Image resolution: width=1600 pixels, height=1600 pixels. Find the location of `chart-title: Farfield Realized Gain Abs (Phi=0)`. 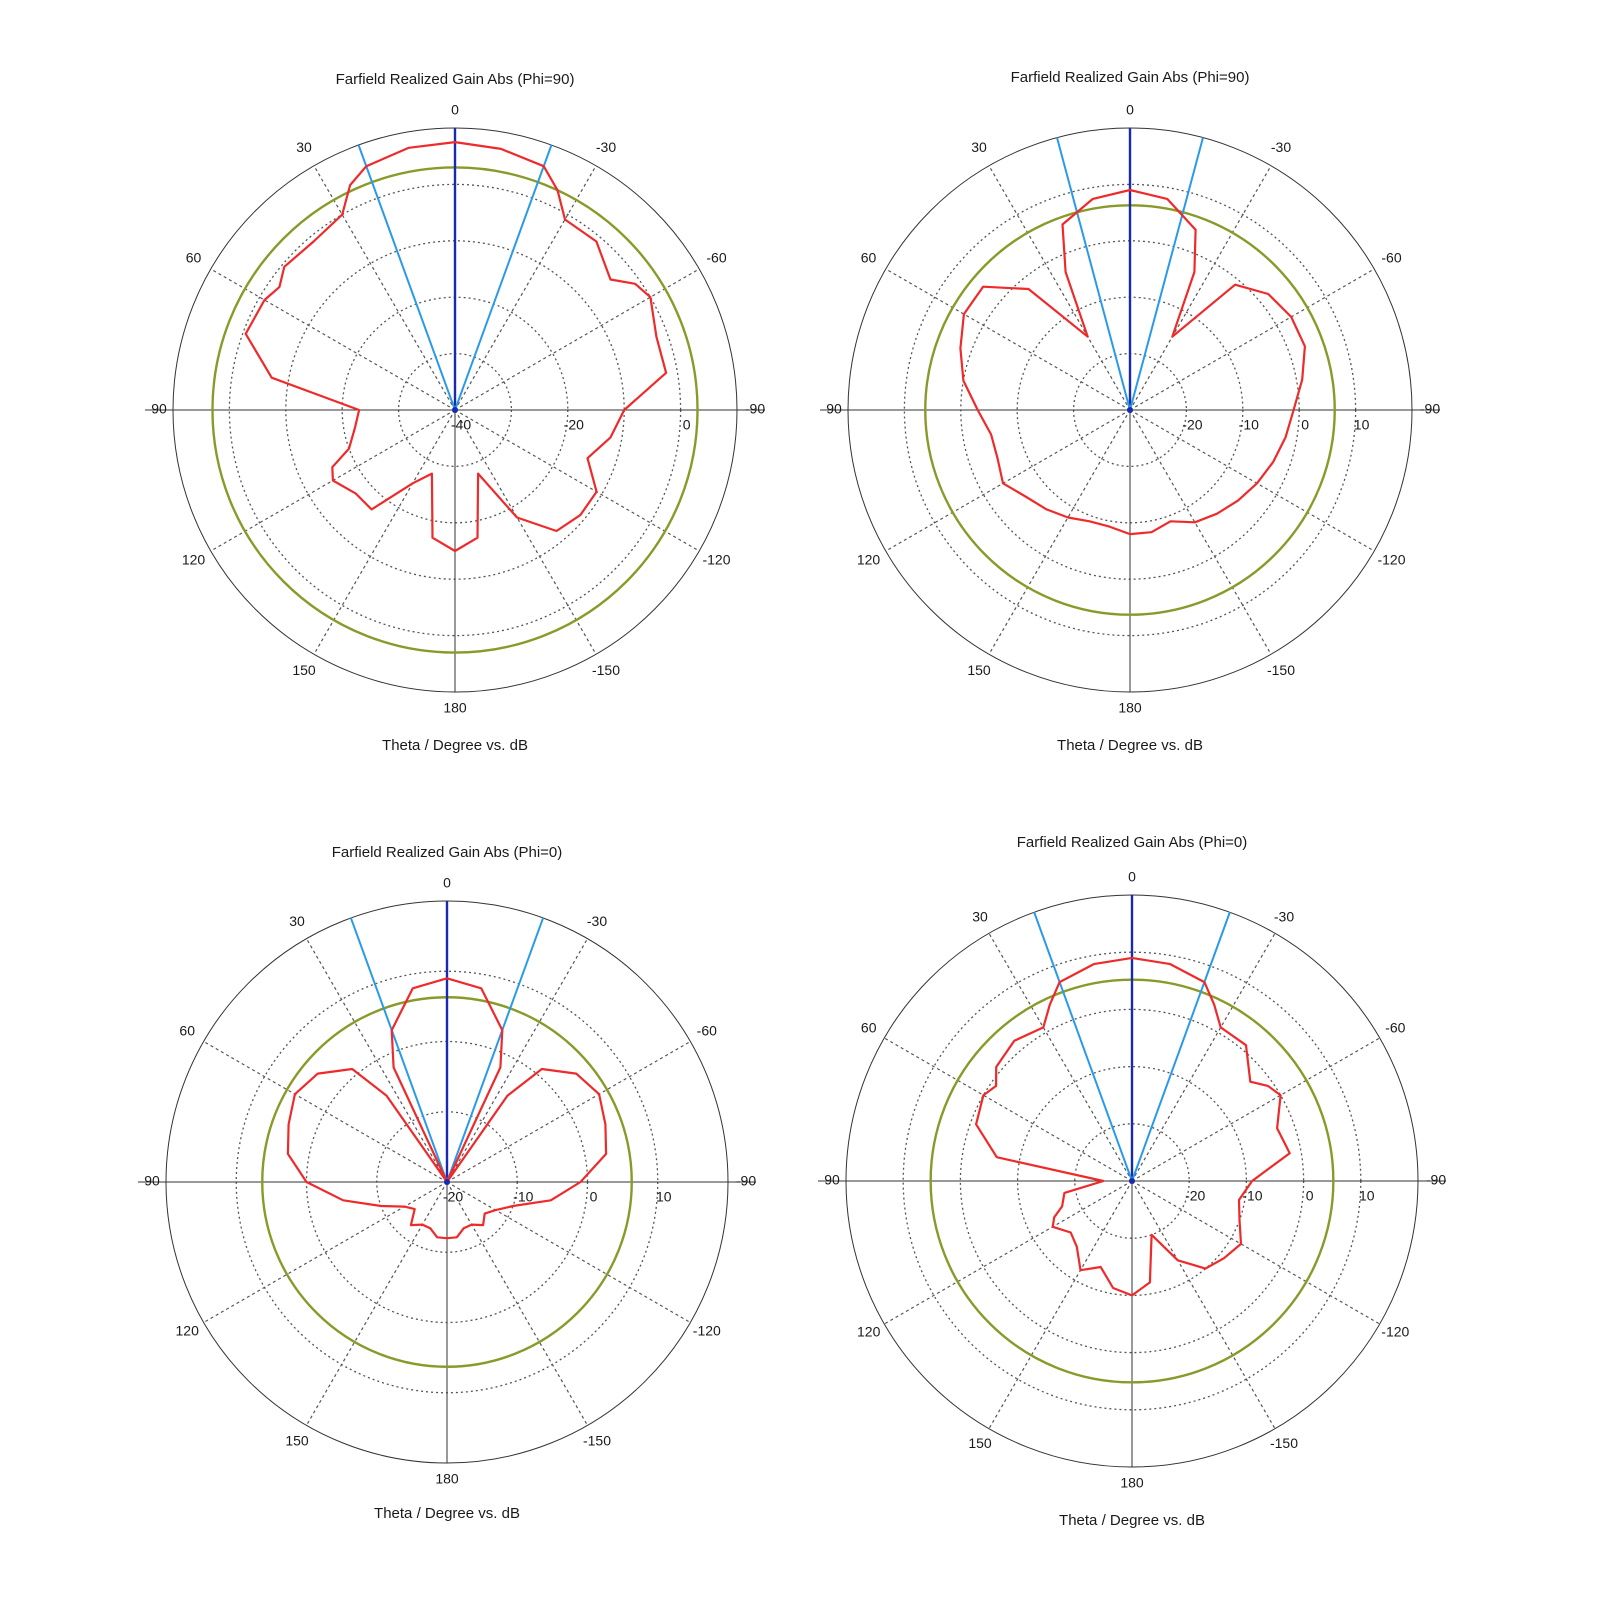

chart-title: Farfield Realized Gain Abs (Phi=0) is located at coordinates (447, 852).